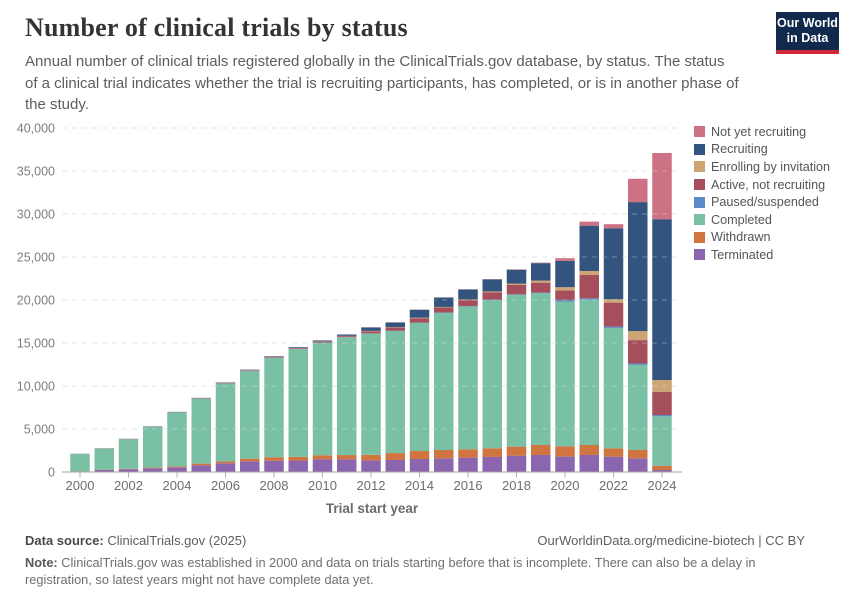 This screenshot has width=850, height=600. Describe the element at coordinates (177, 540) in the screenshot. I see `data-source-value: ClinicalTrials.gov (2025)` at that location.